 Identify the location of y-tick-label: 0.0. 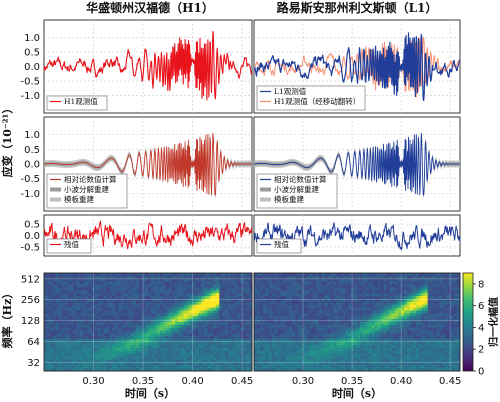
(32, 165).